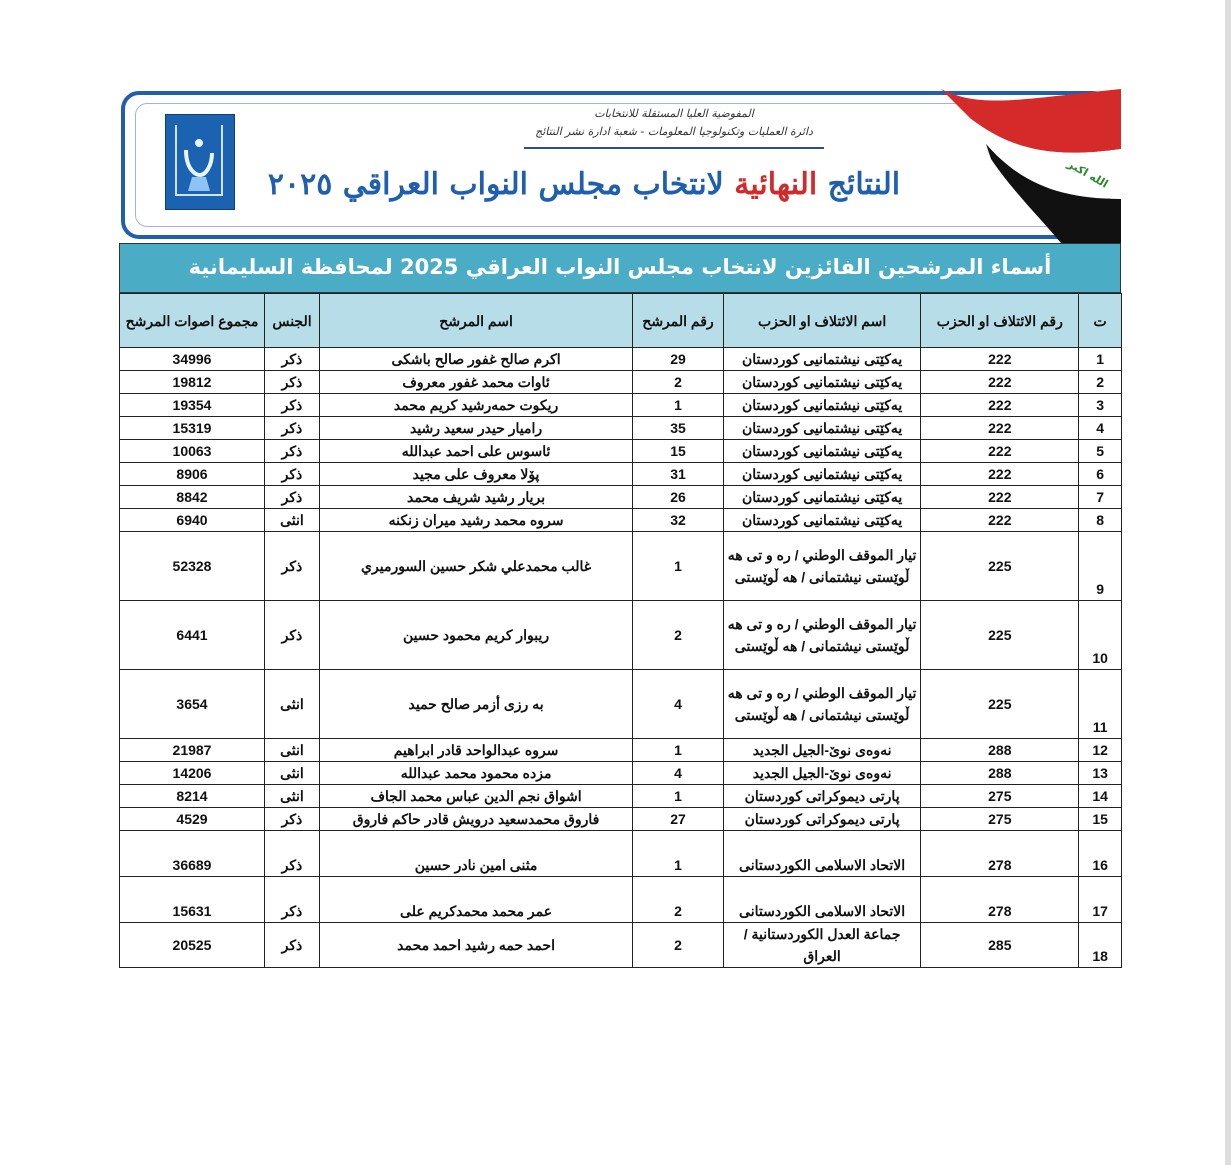 The width and height of the screenshot is (1231, 1165). What do you see at coordinates (476, 428) in the screenshot?
I see `cell-candidate-name: راميار حيدر سعيد رشيد` at bounding box center [476, 428].